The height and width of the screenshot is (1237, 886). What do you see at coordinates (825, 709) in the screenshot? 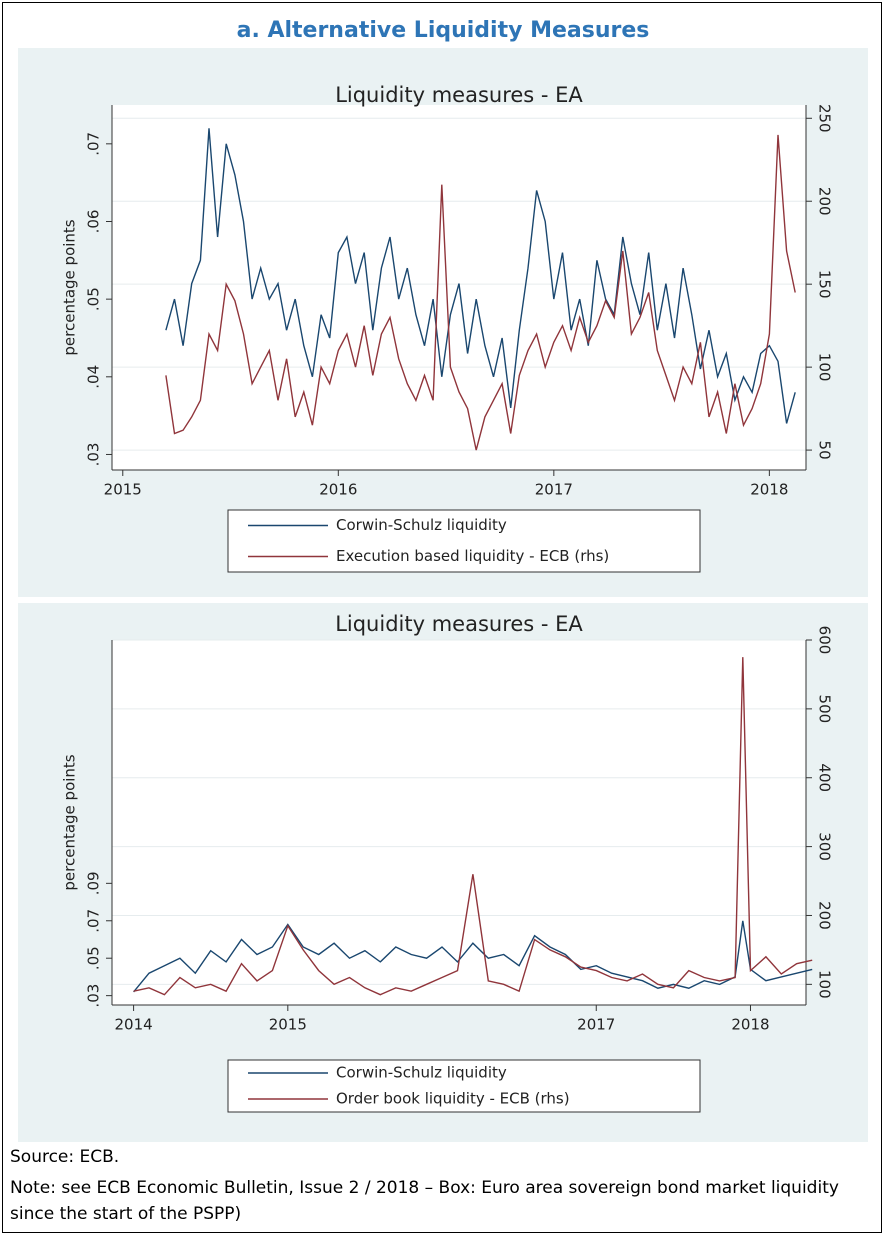
I see `y2-tick-label: 500` at bounding box center [825, 709].